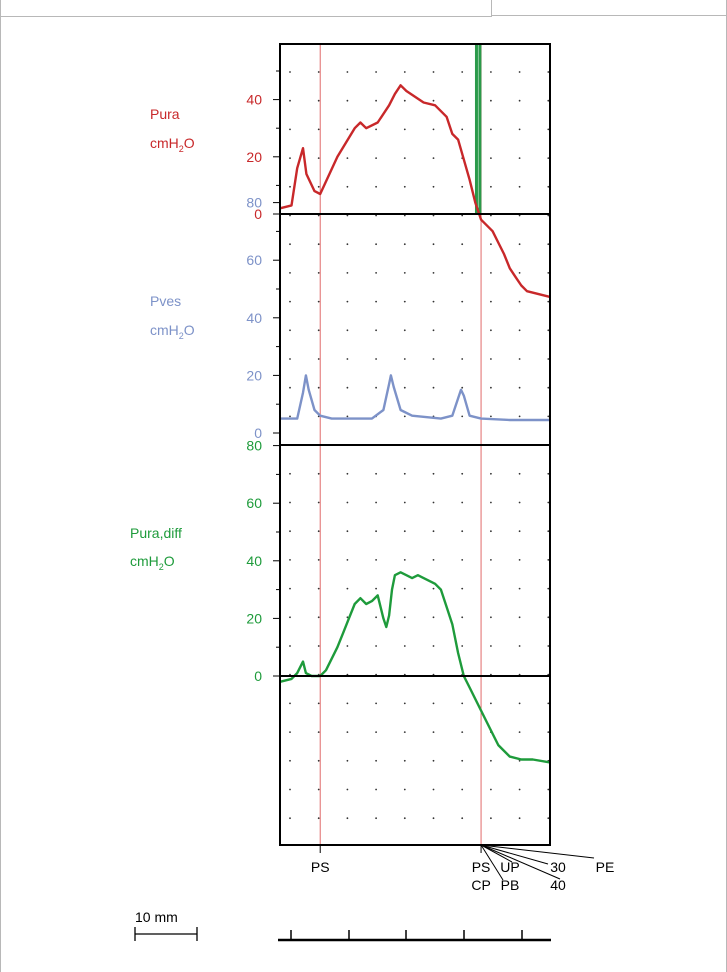  I want to click on annotation-label: 30, so click(558, 867).